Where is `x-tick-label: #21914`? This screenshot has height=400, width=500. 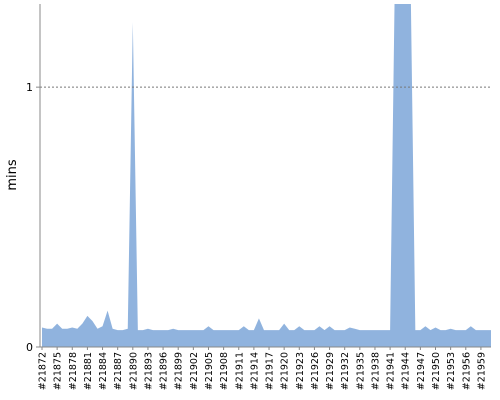
x-tick-label: #21914 is located at coordinates (254, 371).